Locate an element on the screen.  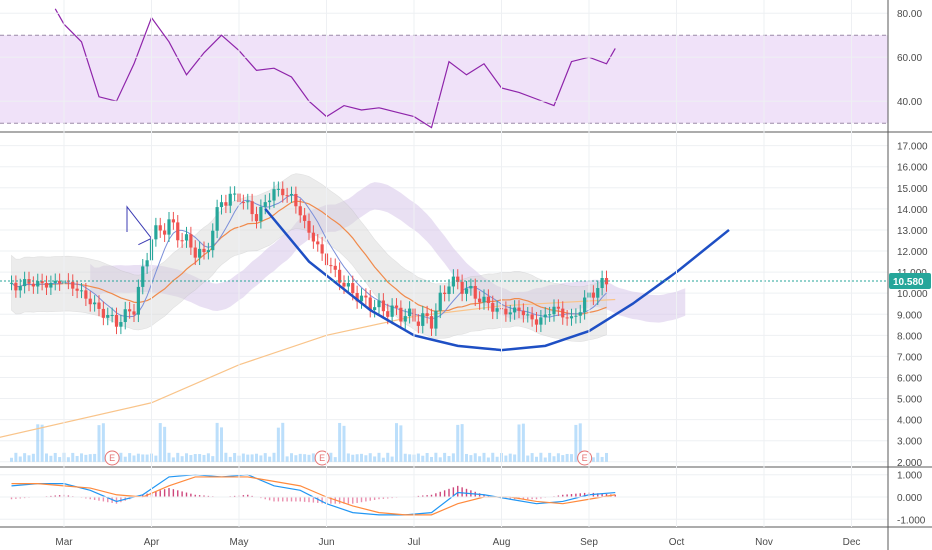
macd-line is located at coordinates (313, 495).